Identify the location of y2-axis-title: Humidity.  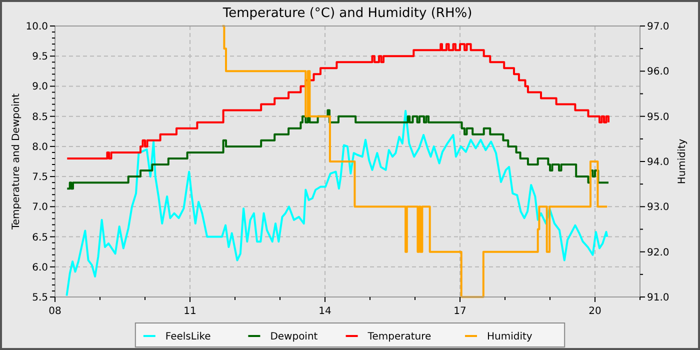
(682, 161).